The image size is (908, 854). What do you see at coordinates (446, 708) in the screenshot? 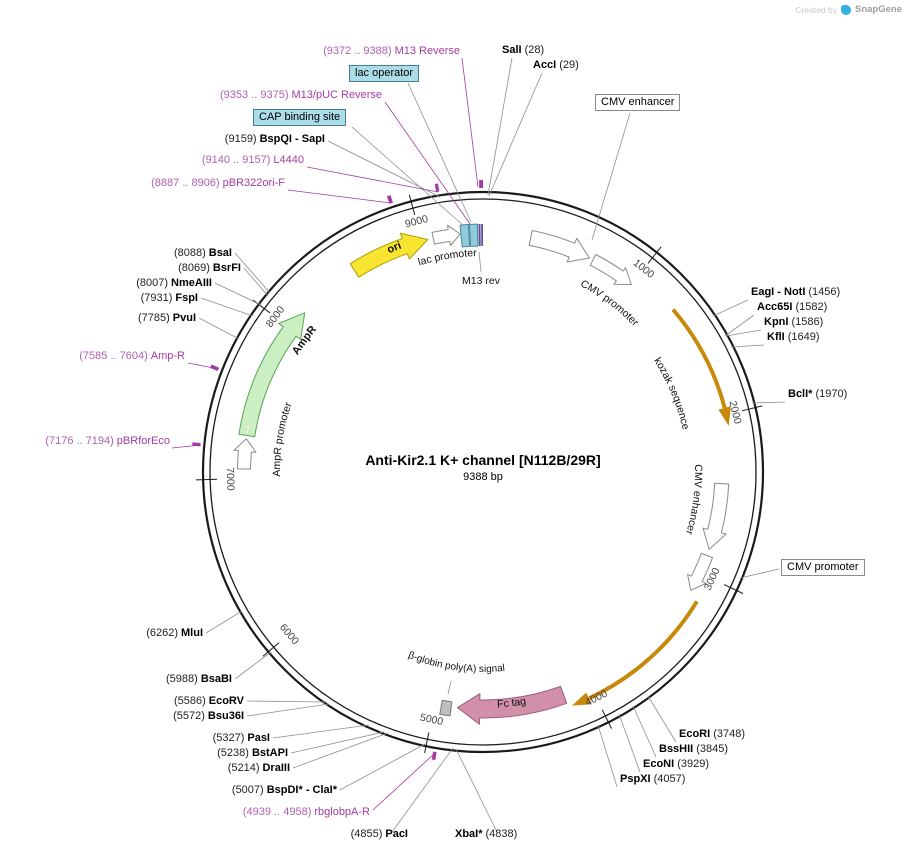
I see `feature-bglobin_pa` at bounding box center [446, 708].